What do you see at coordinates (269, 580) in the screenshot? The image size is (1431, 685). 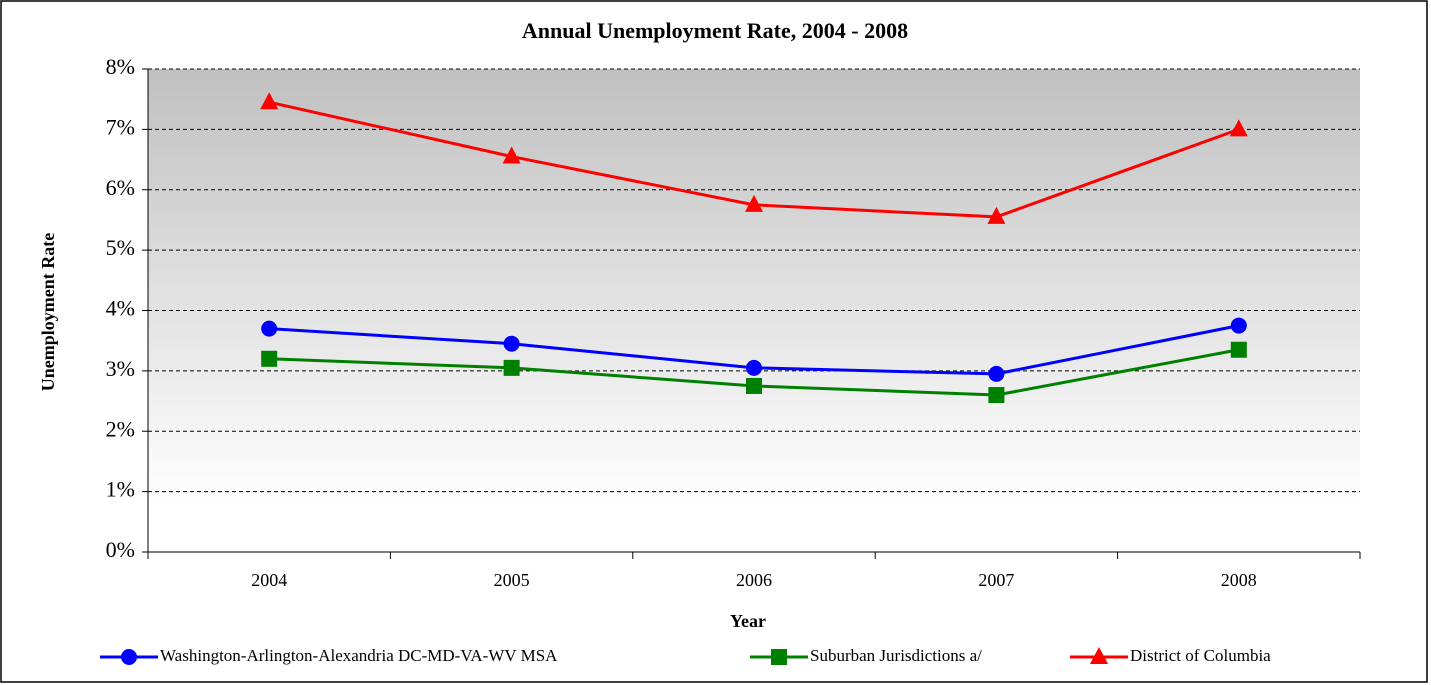 I see `x-tick-label: 2004` at bounding box center [269, 580].